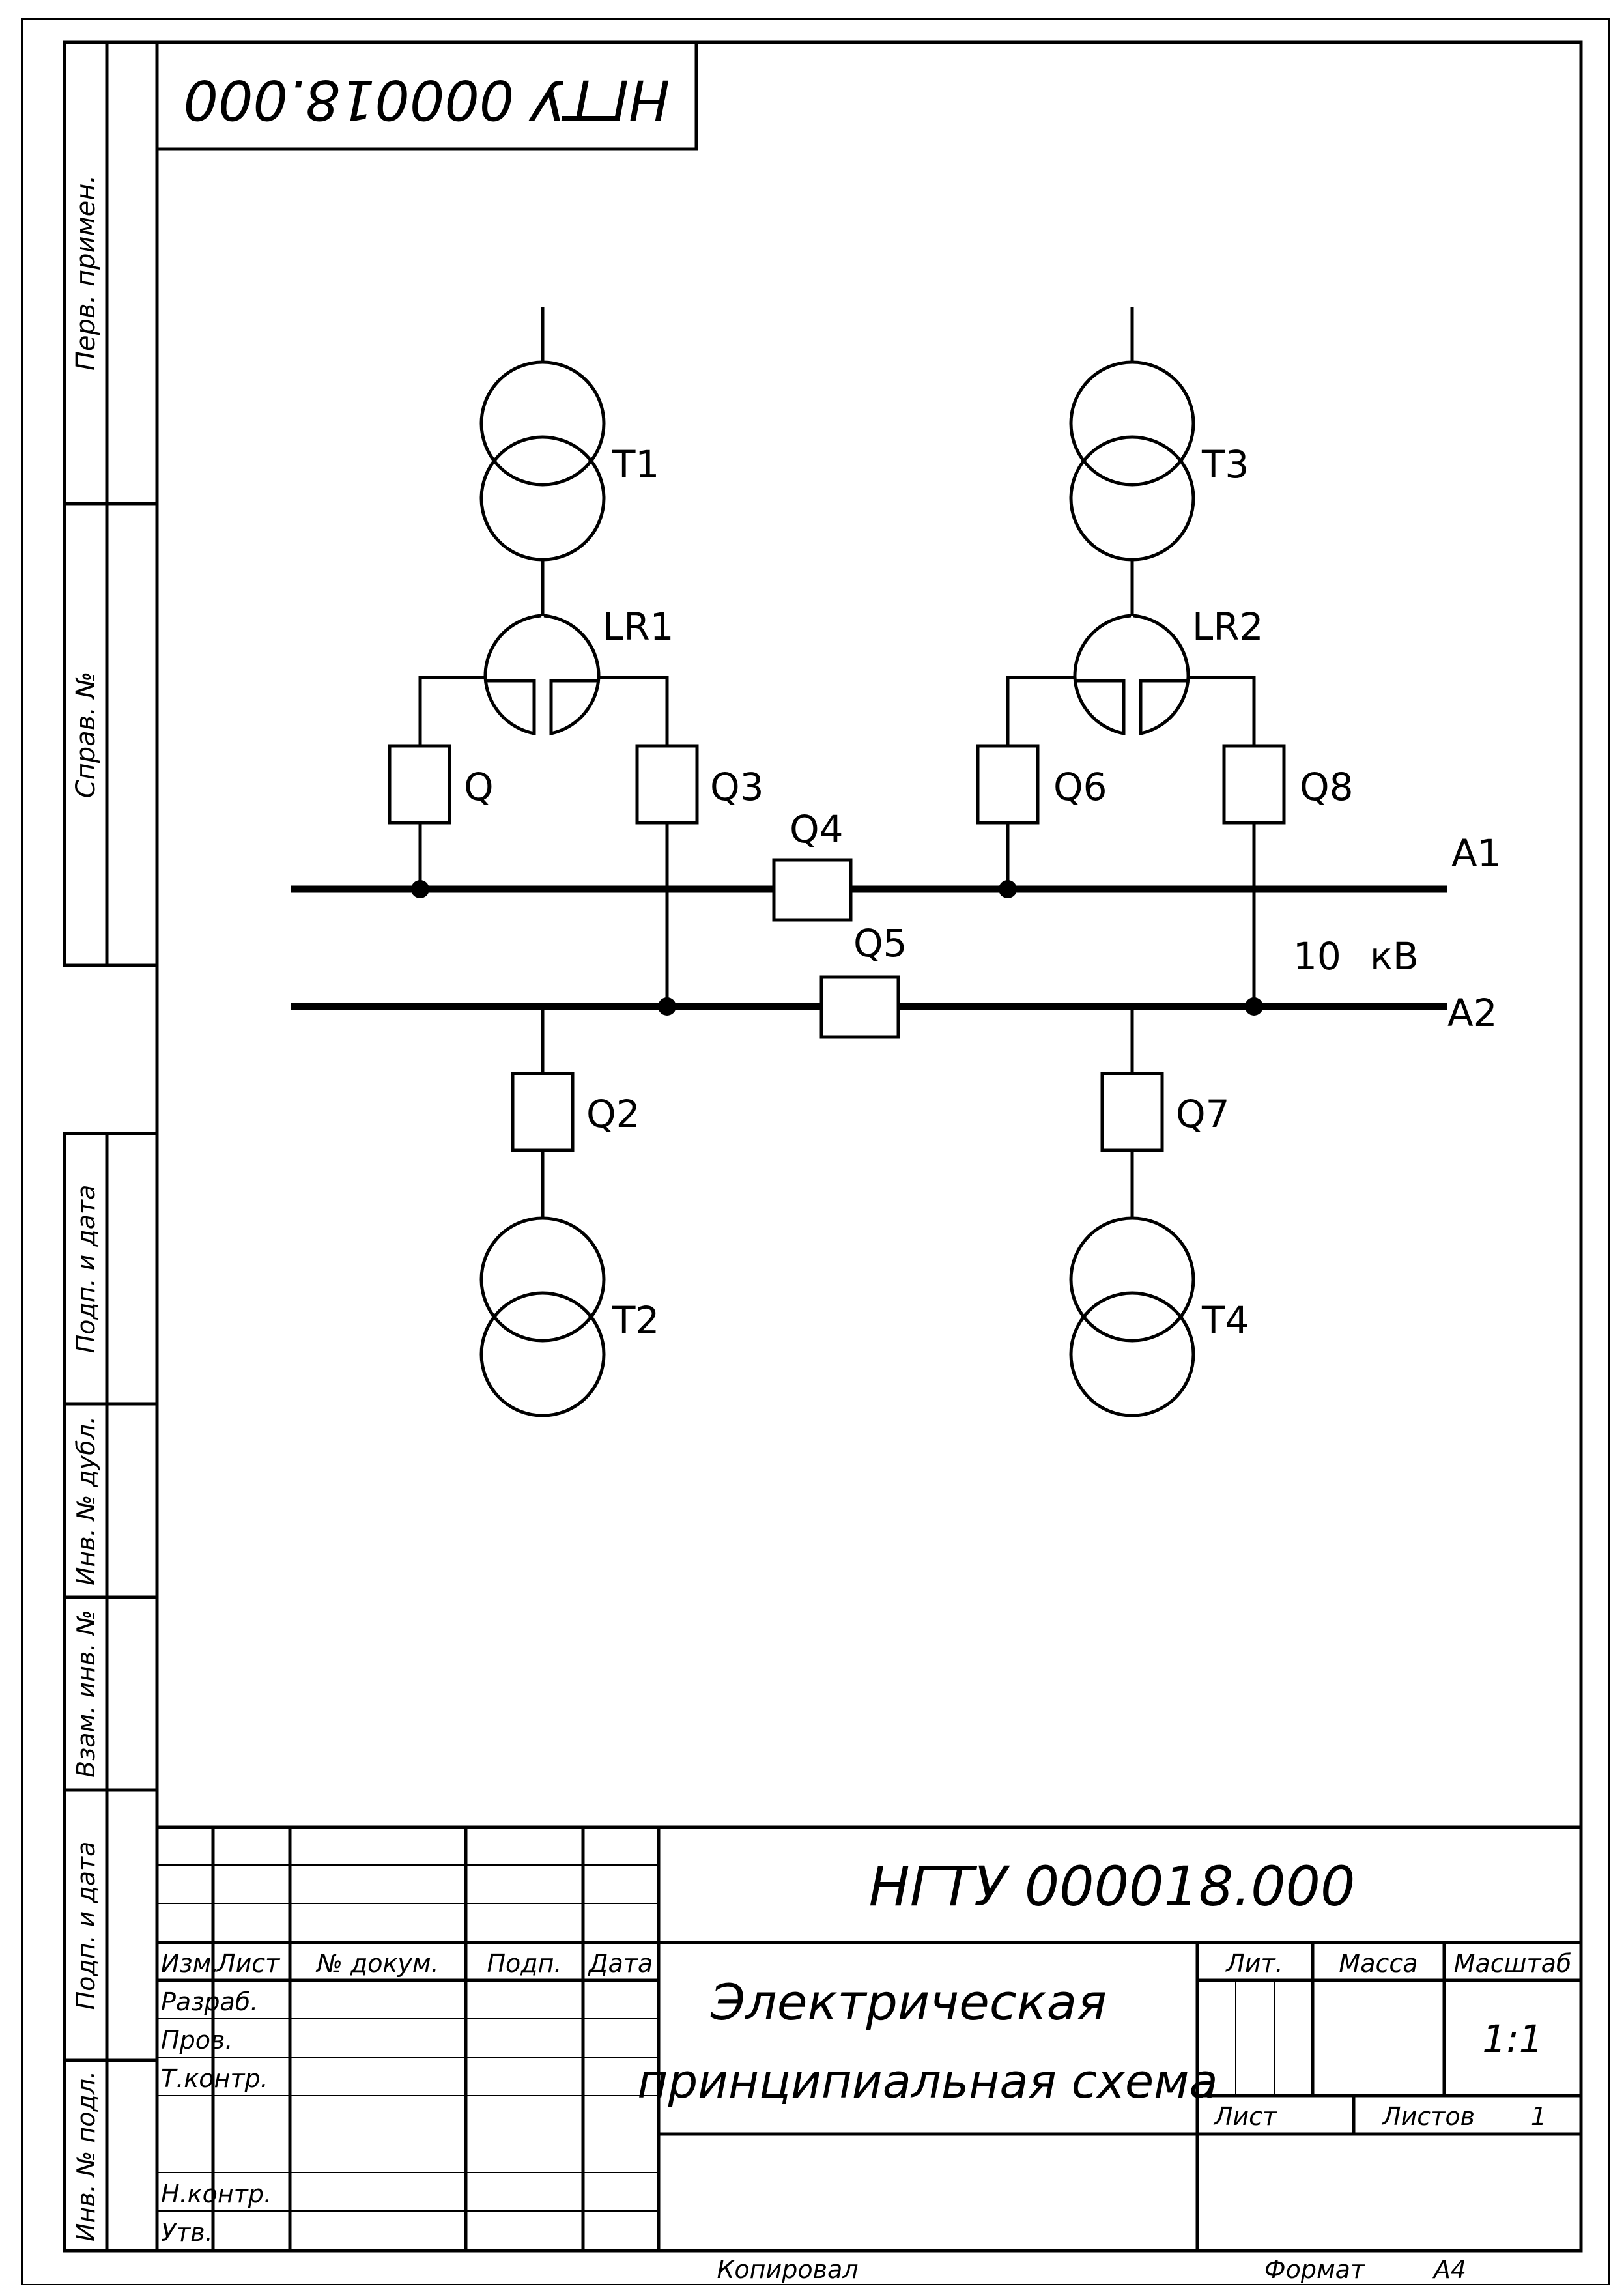  Describe the element at coordinates (1317, 956) in the screenshot. I see `label-voltage-value: 10` at that location.